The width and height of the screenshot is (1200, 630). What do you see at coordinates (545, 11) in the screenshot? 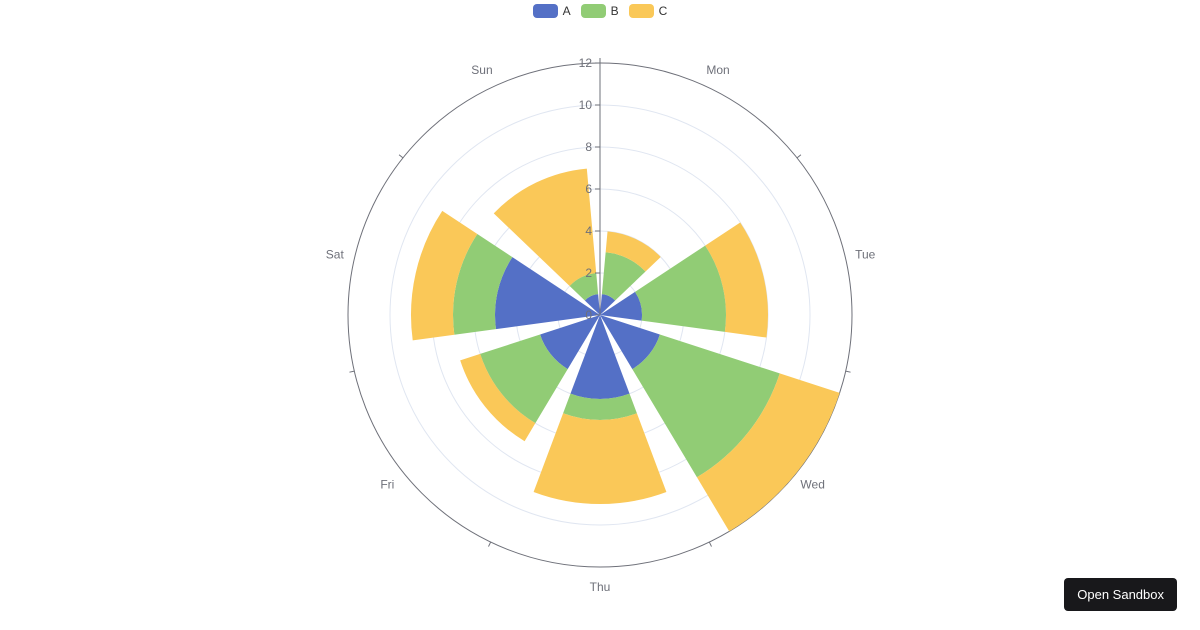
I see `legend-swatch-a` at bounding box center [545, 11].